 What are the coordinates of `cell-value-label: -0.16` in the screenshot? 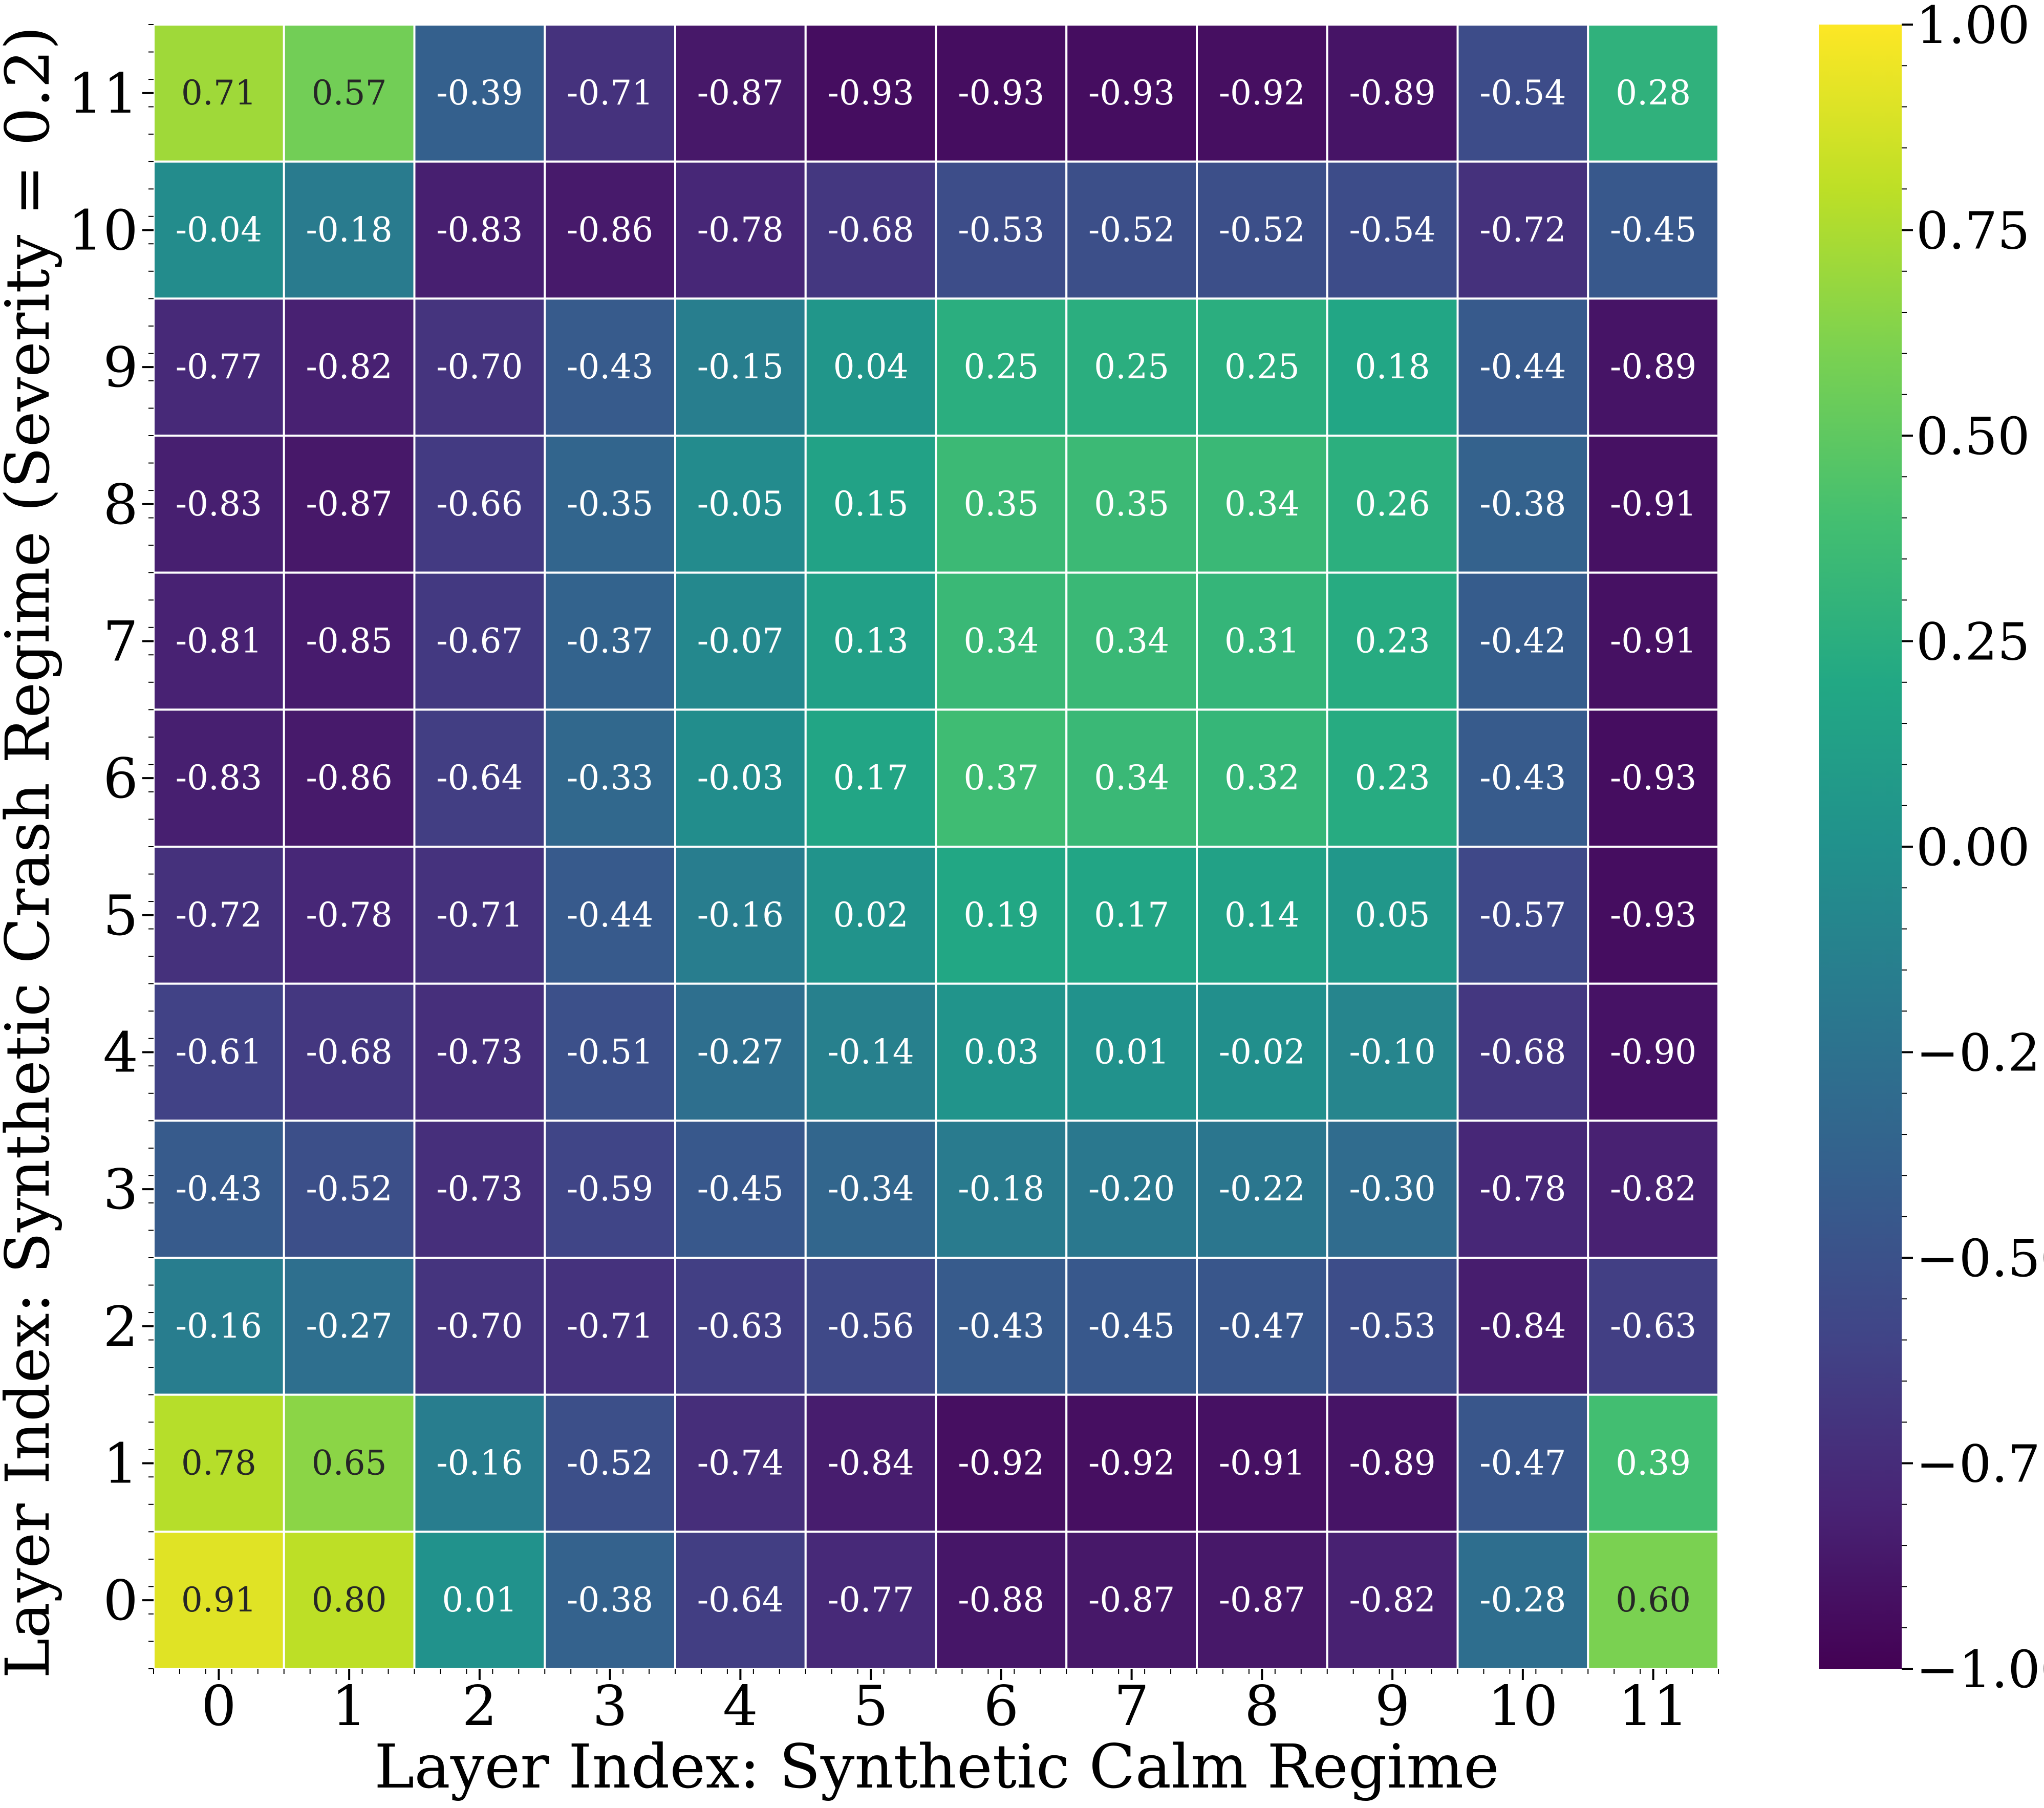 It's located at (479, 1464).